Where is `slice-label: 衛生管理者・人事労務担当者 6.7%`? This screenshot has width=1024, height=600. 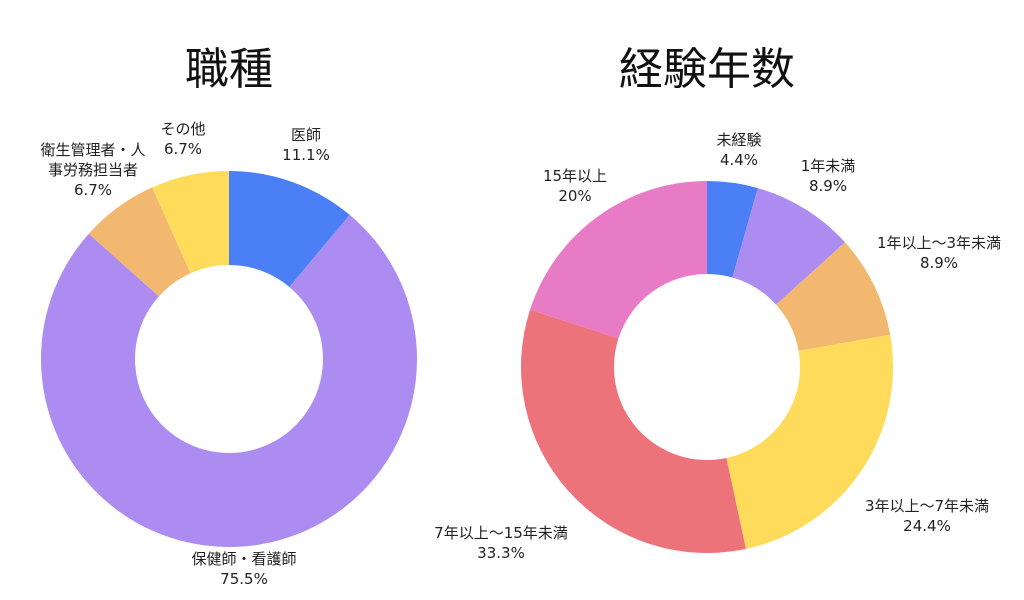
slice-label: 衛生管理者・人事労務担当者 6.7% is located at coordinates (92, 170).